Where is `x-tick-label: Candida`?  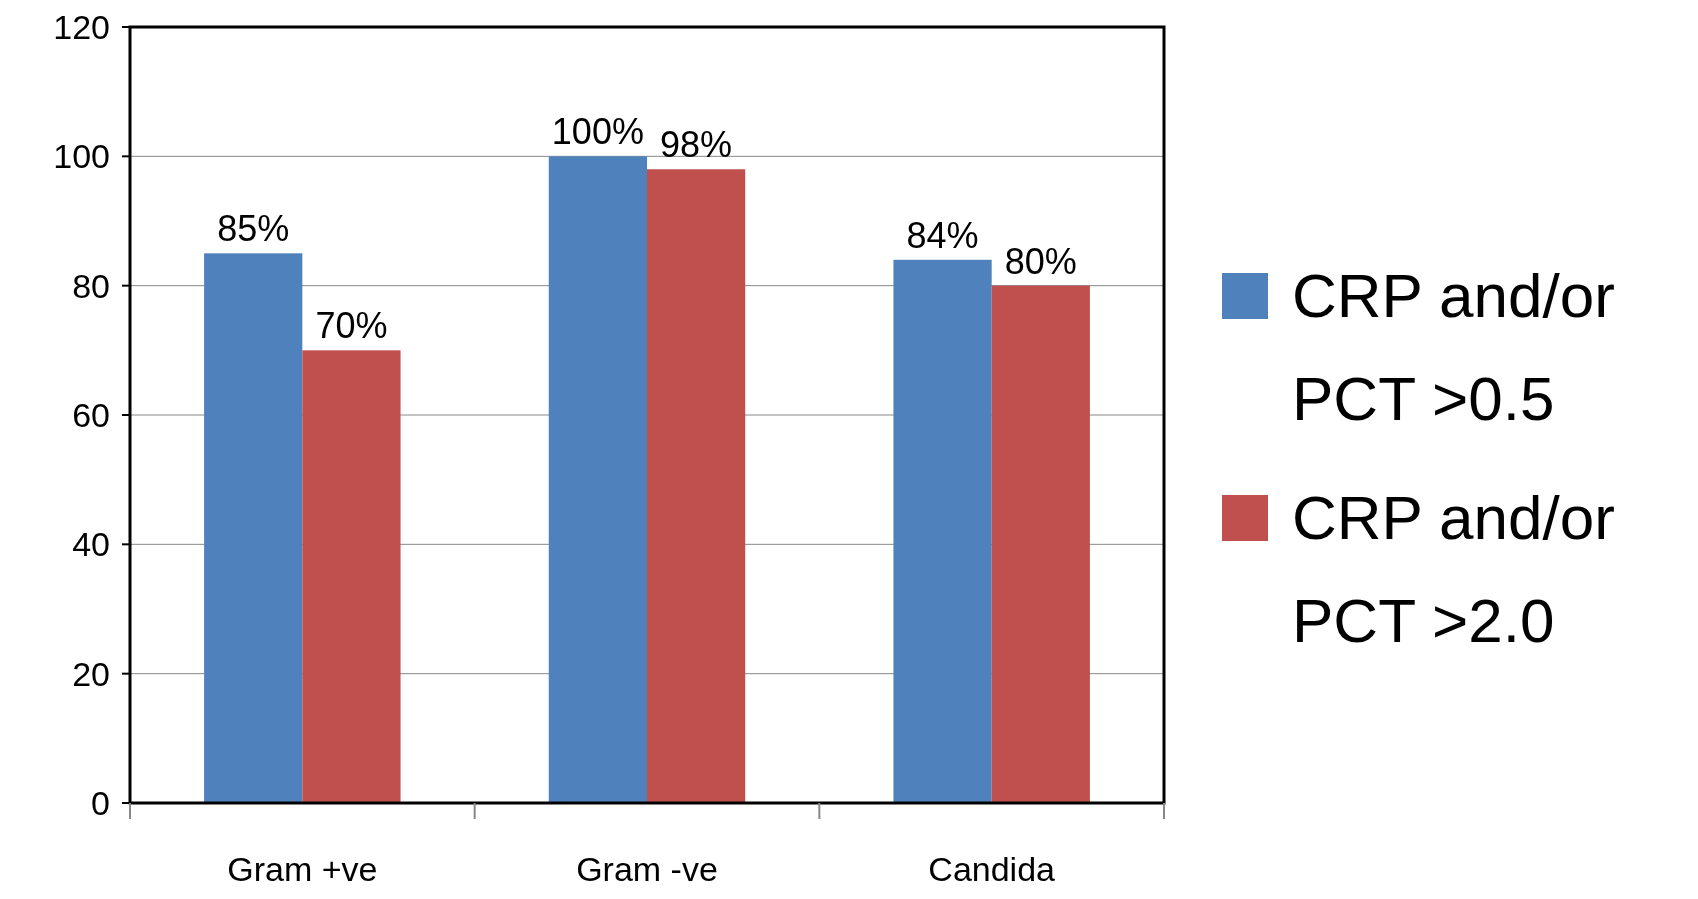
x-tick-label: Candida is located at coordinates (992, 869).